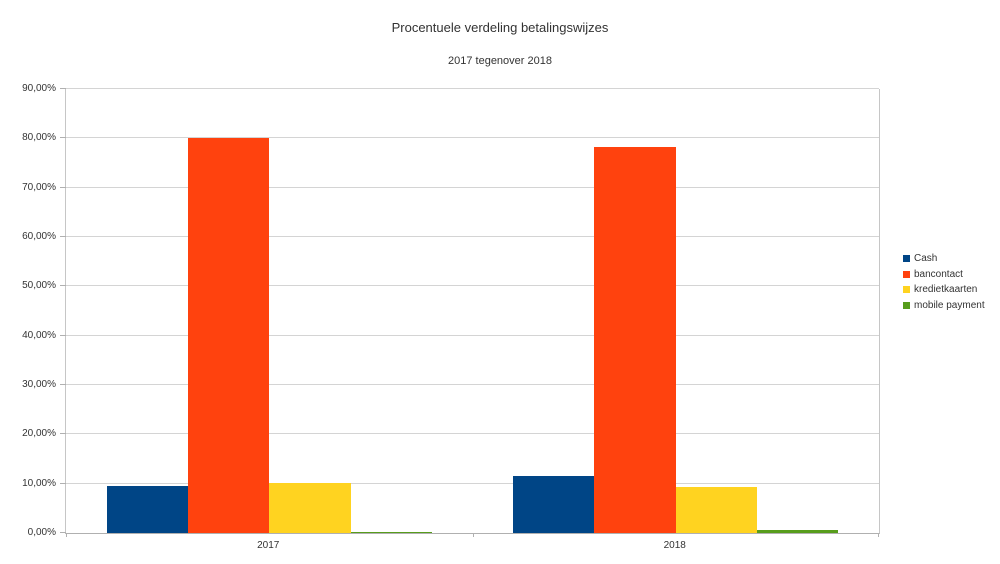 The height and width of the screenshot is (564, 1000). I want to click on legend-label: mobile payment, so click(949, 305).